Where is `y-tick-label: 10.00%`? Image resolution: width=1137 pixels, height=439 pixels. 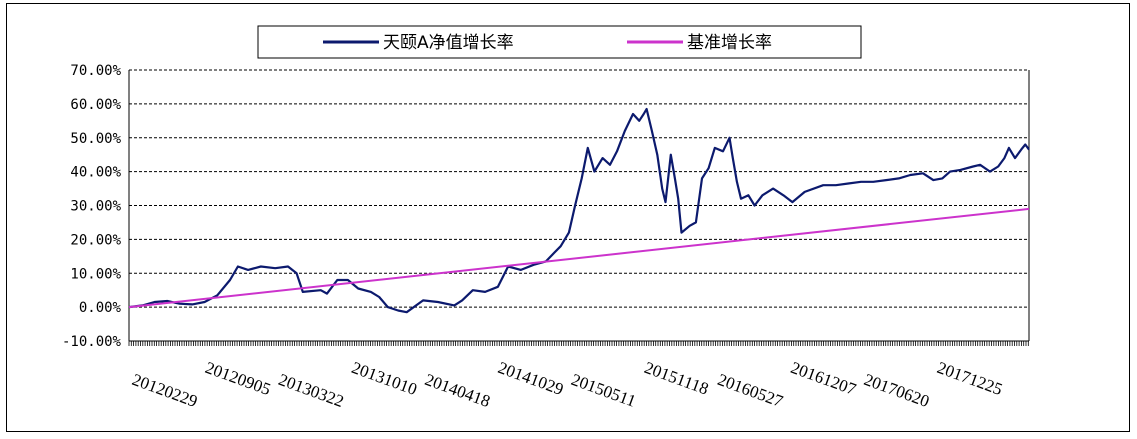
y-tick-label: 10.00% is located at coordinates (95, 274).